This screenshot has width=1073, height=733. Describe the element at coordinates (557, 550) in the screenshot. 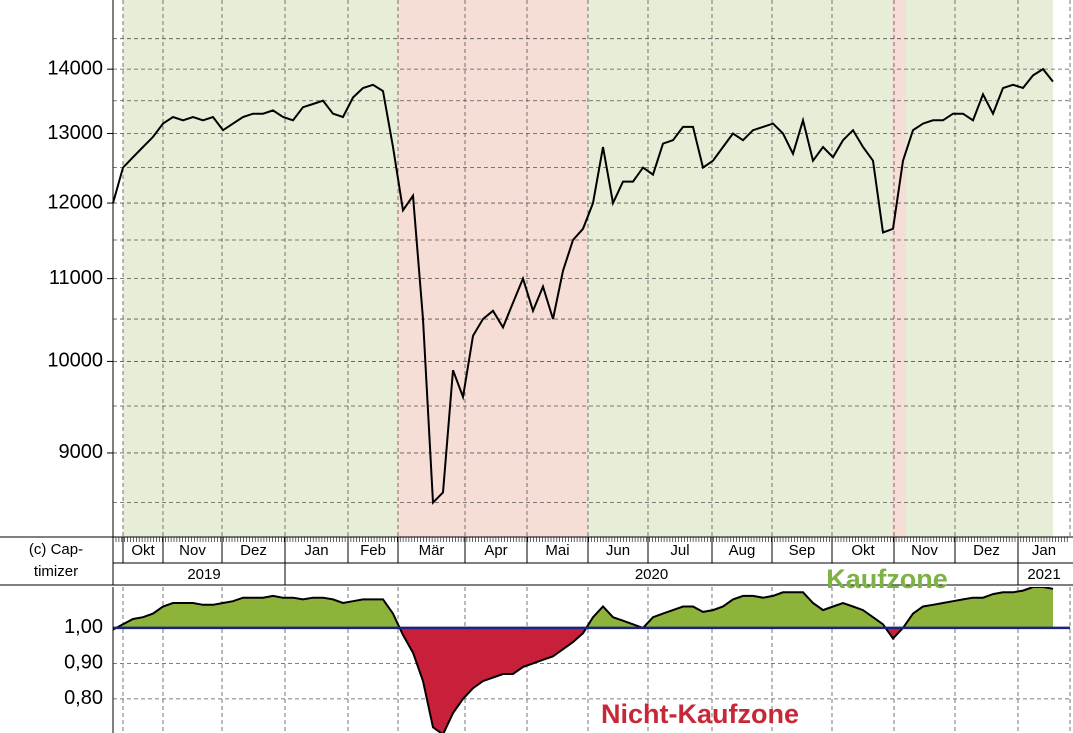

I see `month-label: Mai` at that location.